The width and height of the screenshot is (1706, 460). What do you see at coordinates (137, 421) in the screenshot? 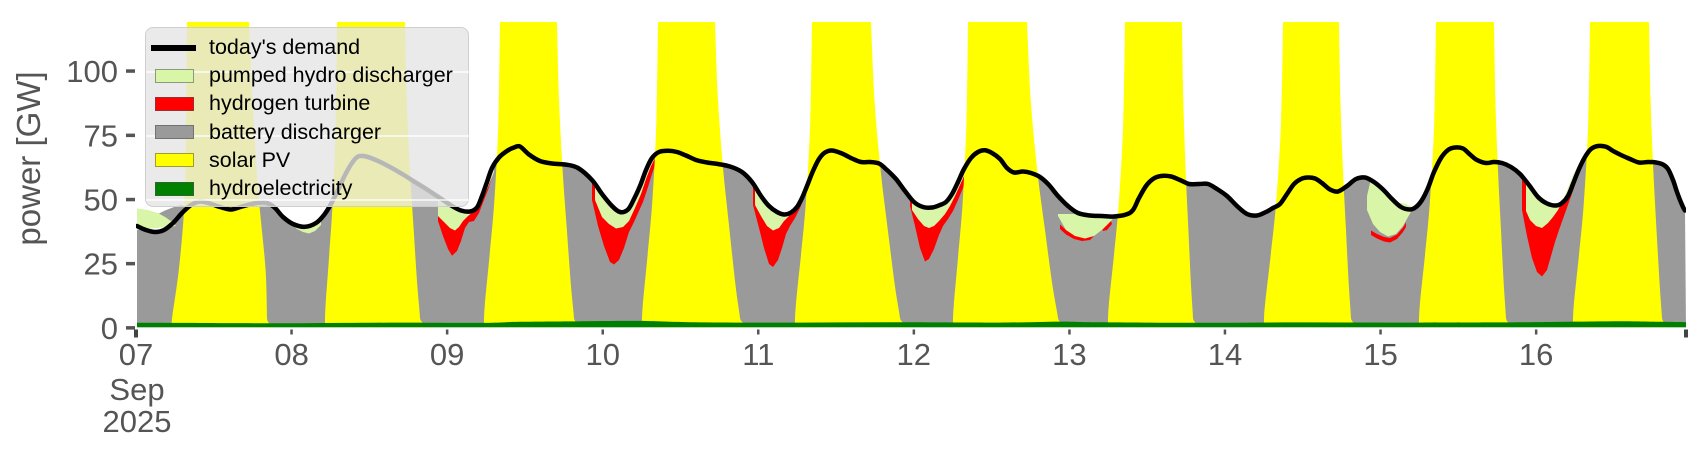
I see `svg-text: 2025` at bounding box center [137, 421].